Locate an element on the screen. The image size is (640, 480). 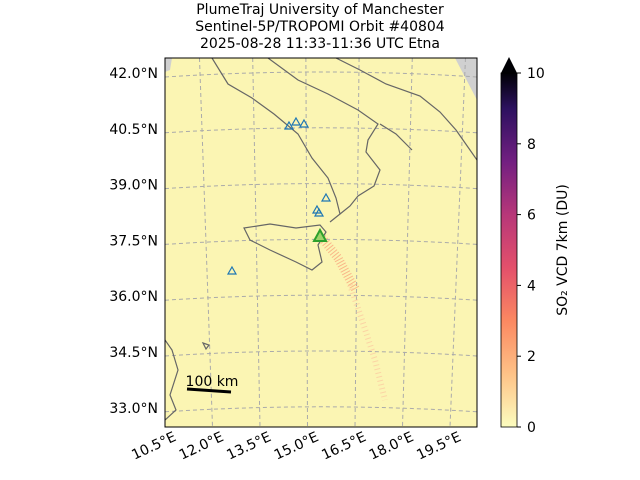
title-line: 2025-08-28 11:33-11:36 UTC Etna is located at coordinates (320, 44).